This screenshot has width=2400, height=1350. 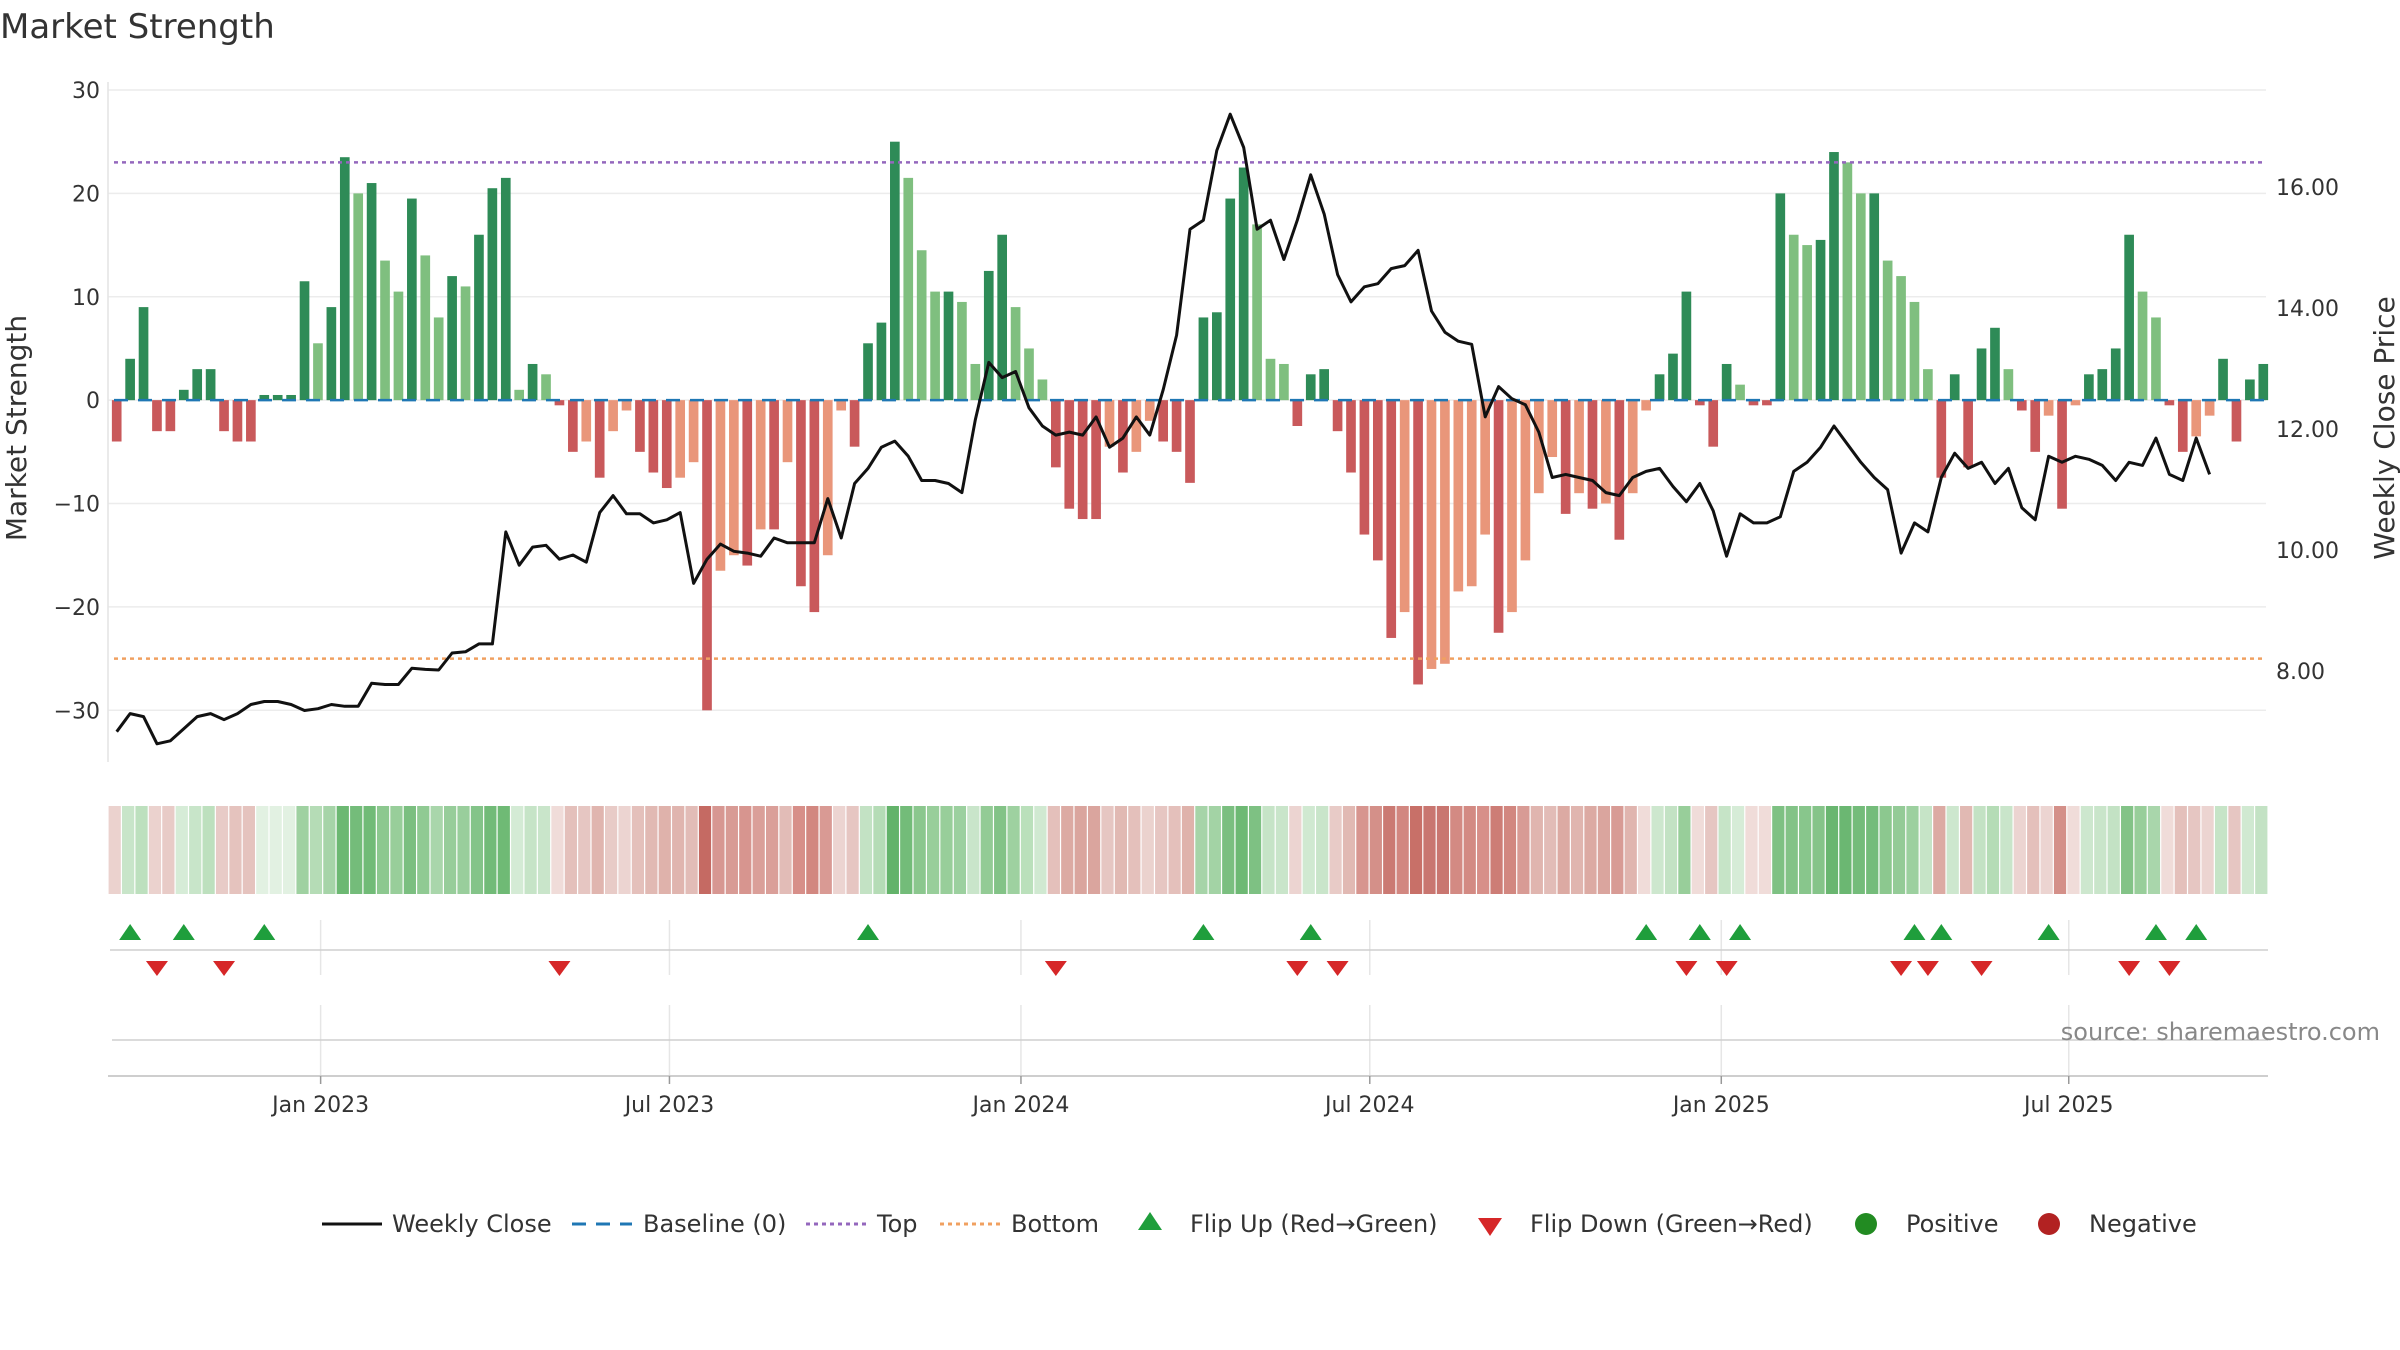 I want to click on legend-label: Baseline (0), so click(x=714, y=1224).